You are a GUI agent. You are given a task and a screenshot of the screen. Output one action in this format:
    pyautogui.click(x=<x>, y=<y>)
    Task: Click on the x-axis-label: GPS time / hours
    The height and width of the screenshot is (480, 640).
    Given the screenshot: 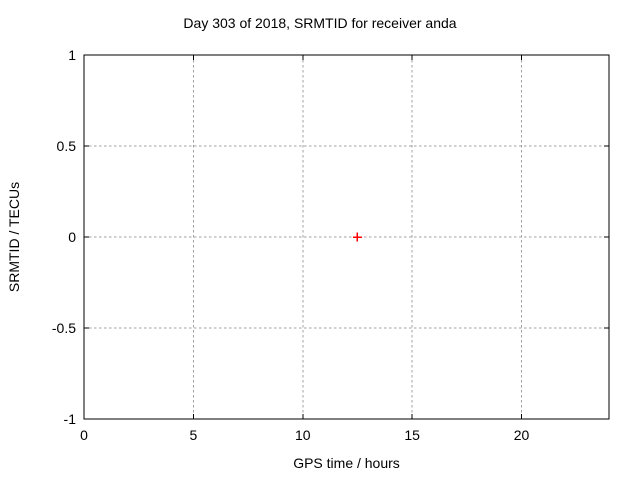 What is the action you would take?
    pyautogui.click(x=346, y=463)
    